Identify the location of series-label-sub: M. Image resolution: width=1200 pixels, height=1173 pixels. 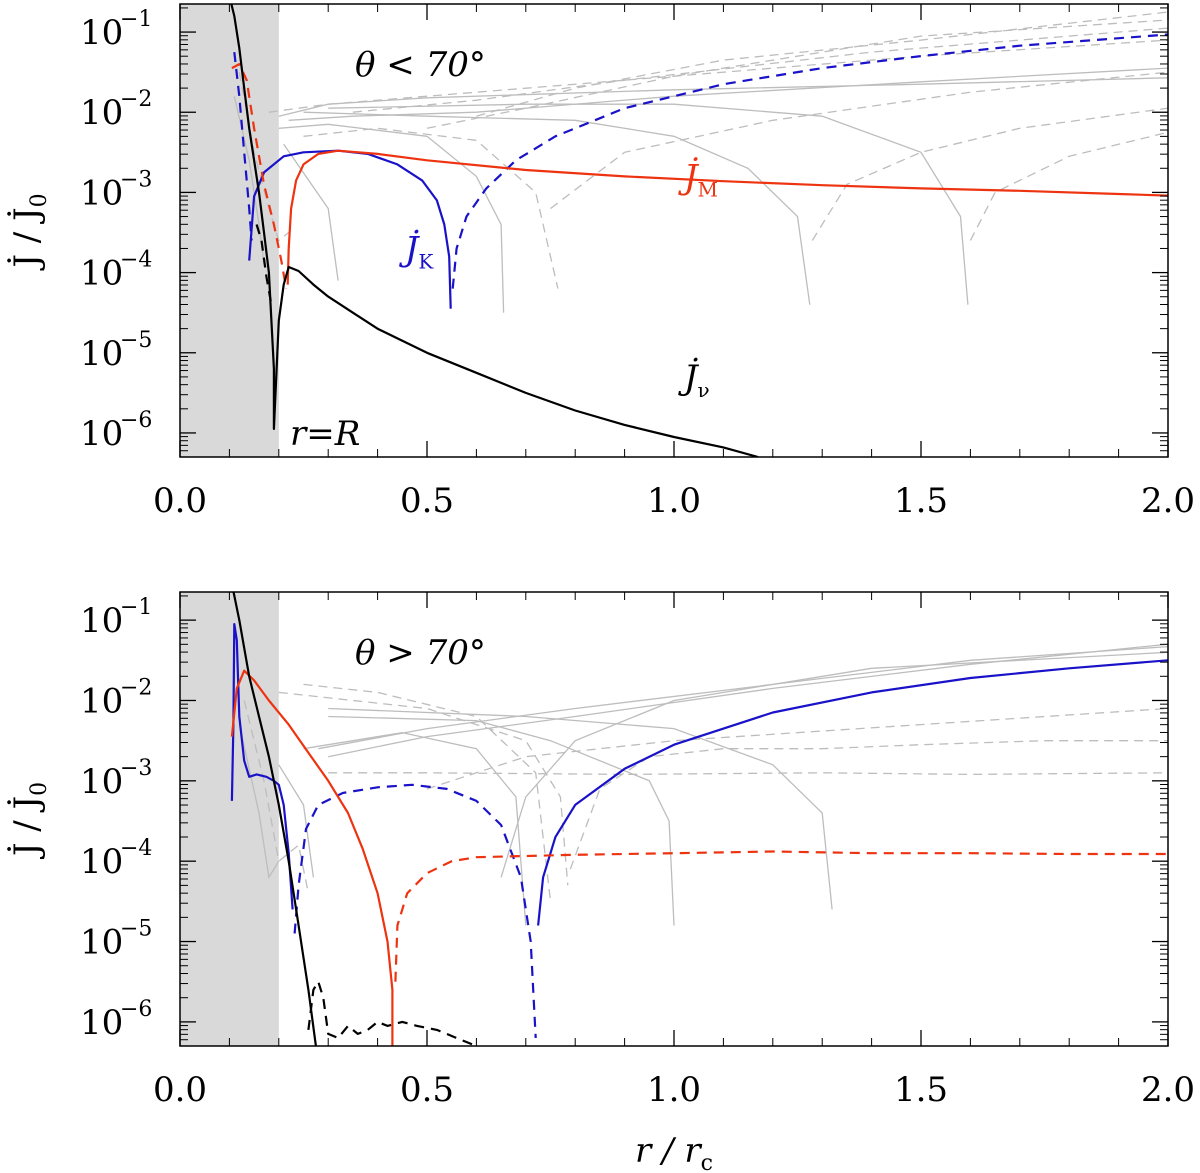
(708, 189).